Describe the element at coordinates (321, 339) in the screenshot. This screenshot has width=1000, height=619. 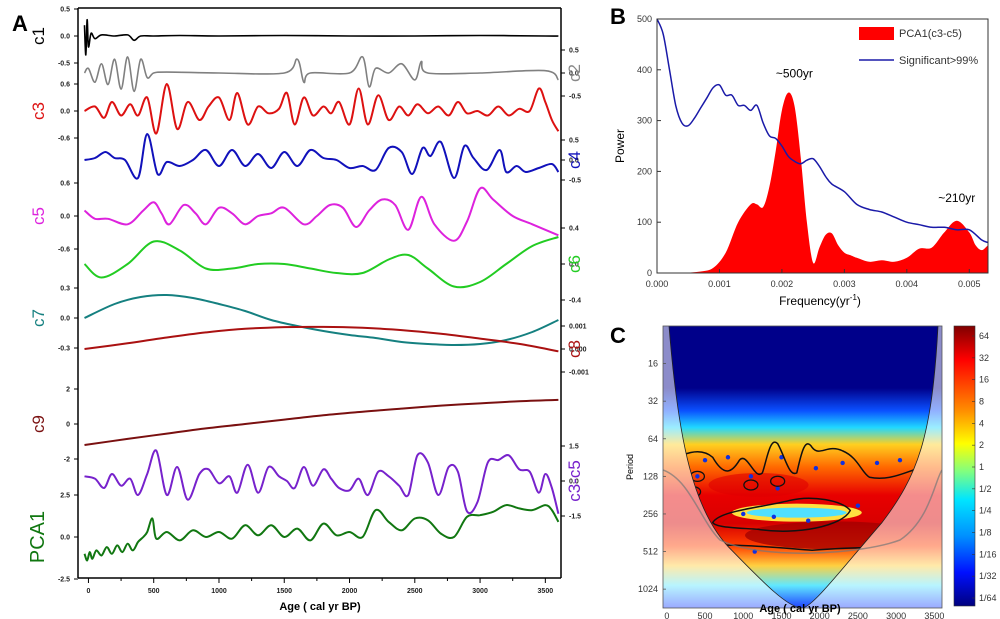
I see `series-line-c8` at that location.